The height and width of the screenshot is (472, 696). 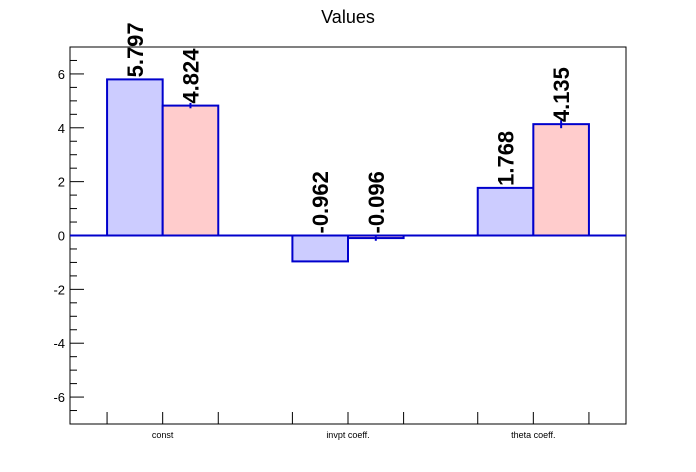 I want to click on data-label: 4.824, so click(x=190, y=76).